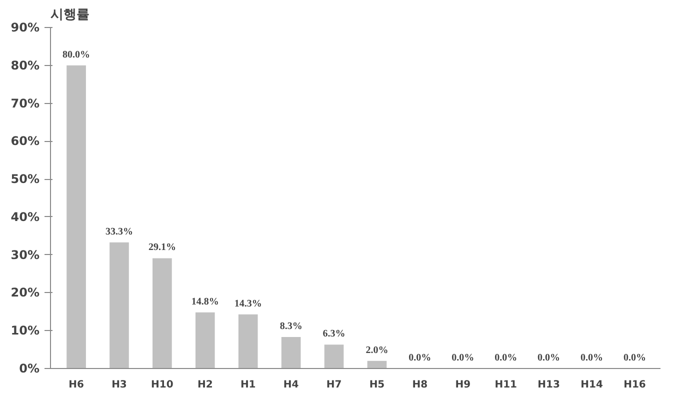 Image resolution: width=680 pixels, height=393 pixels. What do you see at coordinates (76, 54) in the screenshot?
I see `data-label: 80.0%` at bounding box center [76, 54].